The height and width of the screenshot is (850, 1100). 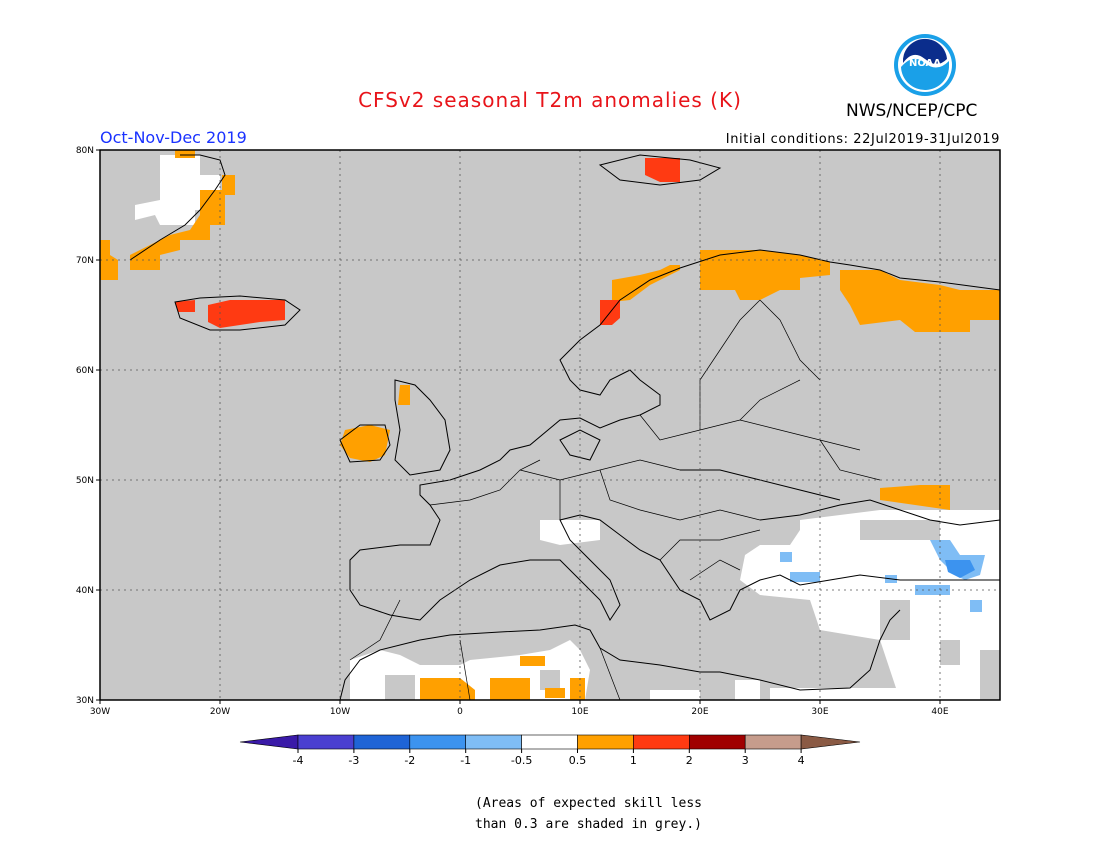 I want to click on lat-tick-label: 30N, so click(x=85, y=701).